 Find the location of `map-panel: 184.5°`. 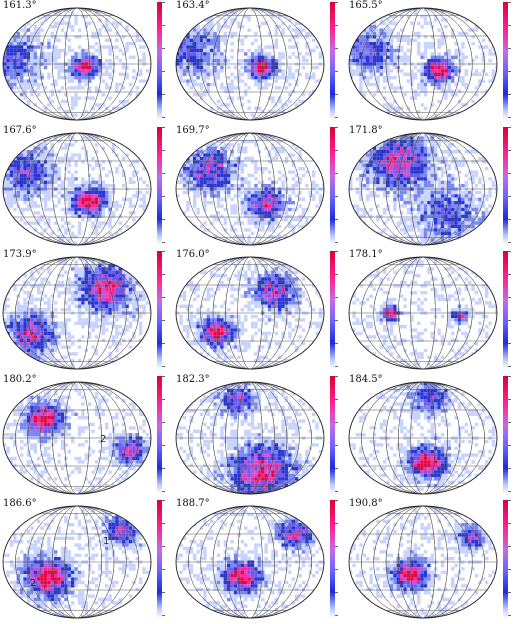

map-panel: 184.5° is located at coordinates (432, 436).